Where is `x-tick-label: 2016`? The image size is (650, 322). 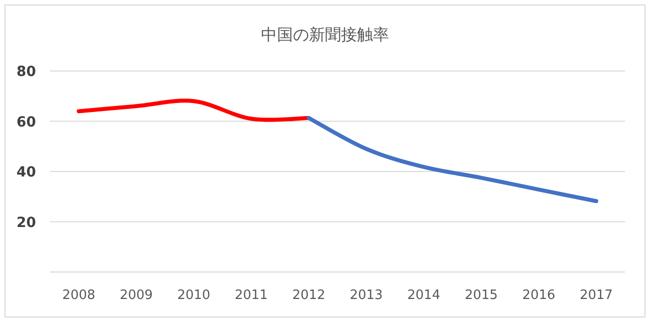 x-tick-label: 2016 is located at coordinates (539, 295).